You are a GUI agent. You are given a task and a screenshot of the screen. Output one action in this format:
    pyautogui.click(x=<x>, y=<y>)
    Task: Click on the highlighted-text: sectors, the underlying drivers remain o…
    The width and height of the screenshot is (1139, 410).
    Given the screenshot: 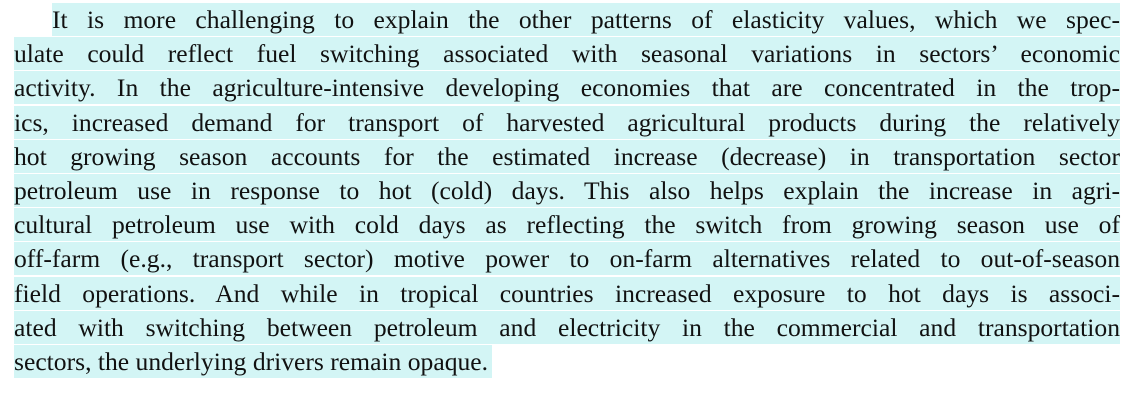 What is the action you would take?
    pyautogui.click(x=253, y=361)
    